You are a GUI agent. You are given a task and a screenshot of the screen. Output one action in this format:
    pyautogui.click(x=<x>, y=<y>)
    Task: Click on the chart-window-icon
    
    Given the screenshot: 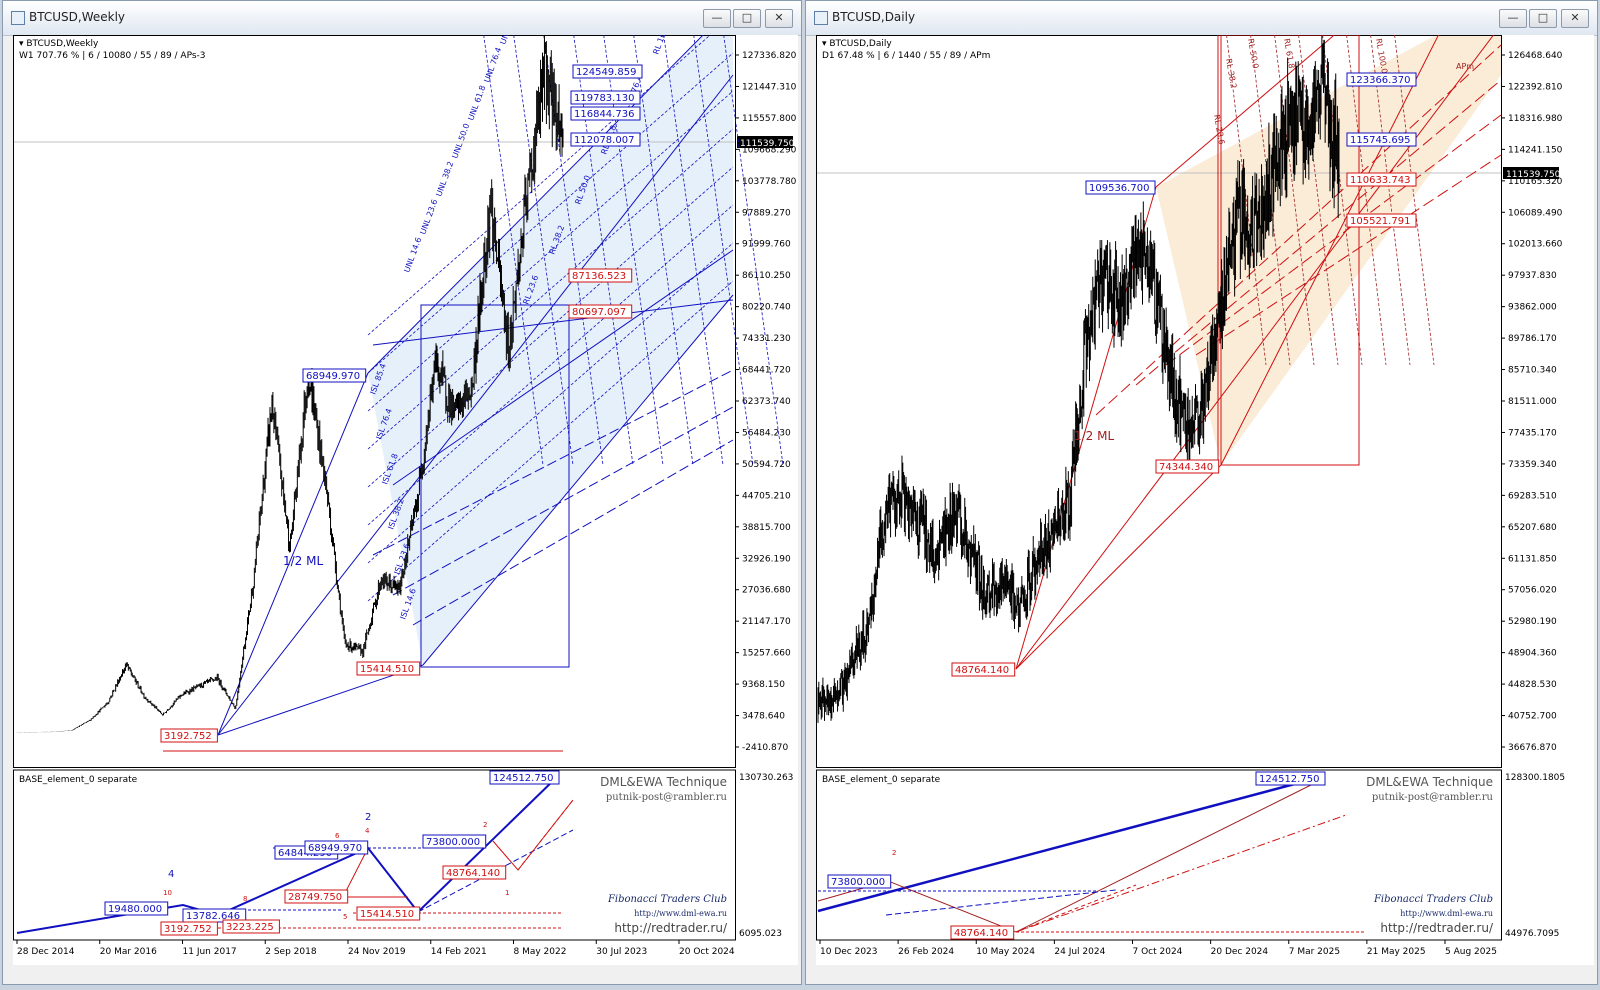 What is the action you would take?
    pyautogui.click(x=18, y=18)
    